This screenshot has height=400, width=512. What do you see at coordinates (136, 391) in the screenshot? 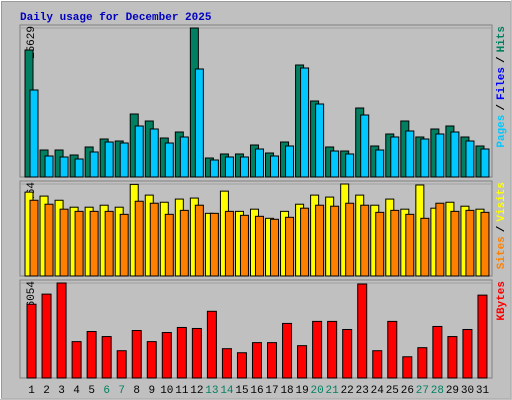
I see `x-tick-label: 8` at bounding box center [136, 391].